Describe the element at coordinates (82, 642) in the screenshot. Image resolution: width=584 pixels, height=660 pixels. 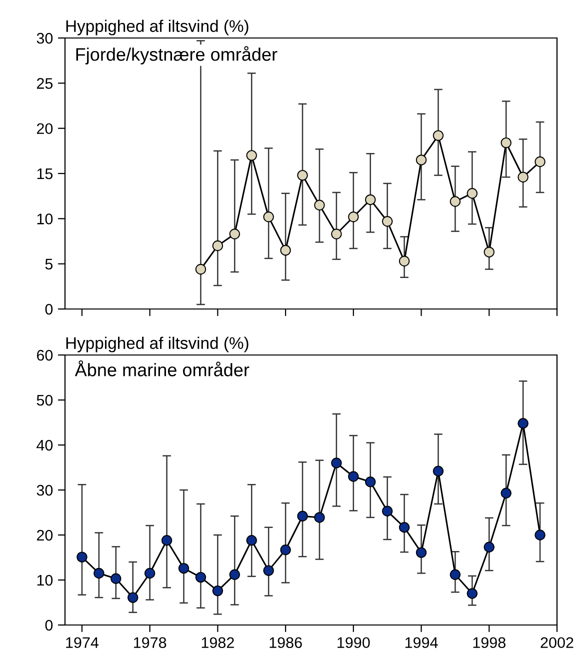
I see `x-tick-label: 1974` at that location.